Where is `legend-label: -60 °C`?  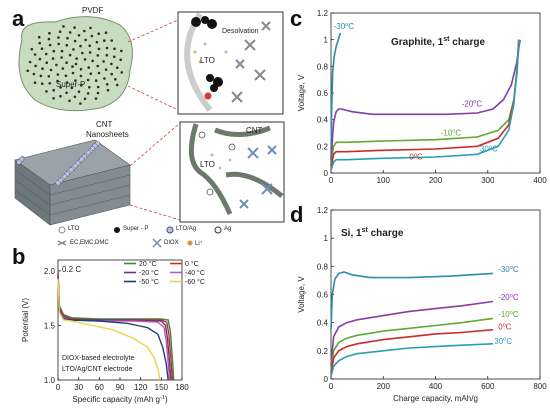 legend-label: -60 °C is located at coordinates (195, 282).